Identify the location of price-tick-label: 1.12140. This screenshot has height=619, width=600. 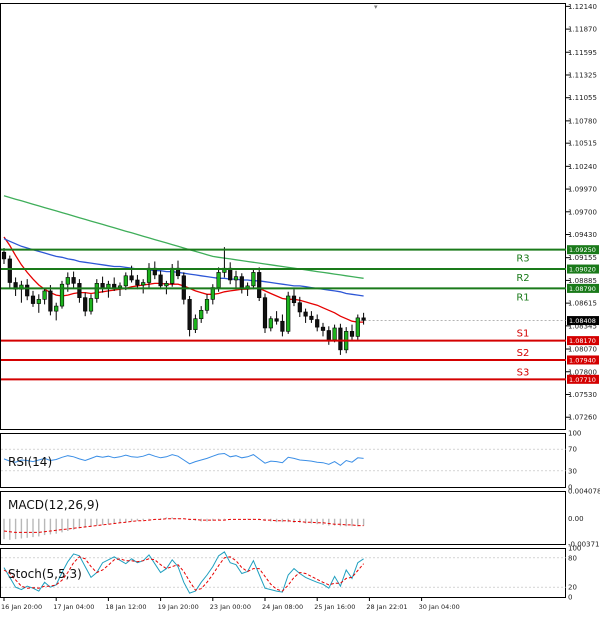
(582, 7).